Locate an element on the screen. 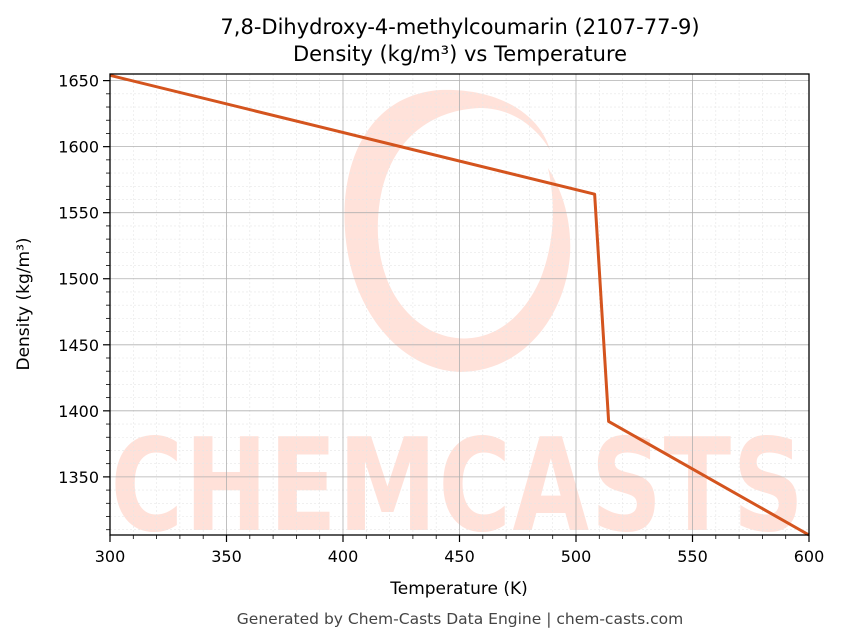 The image size is (843, 644). x-tick-label: 400 is located at coordinates (343, 556).